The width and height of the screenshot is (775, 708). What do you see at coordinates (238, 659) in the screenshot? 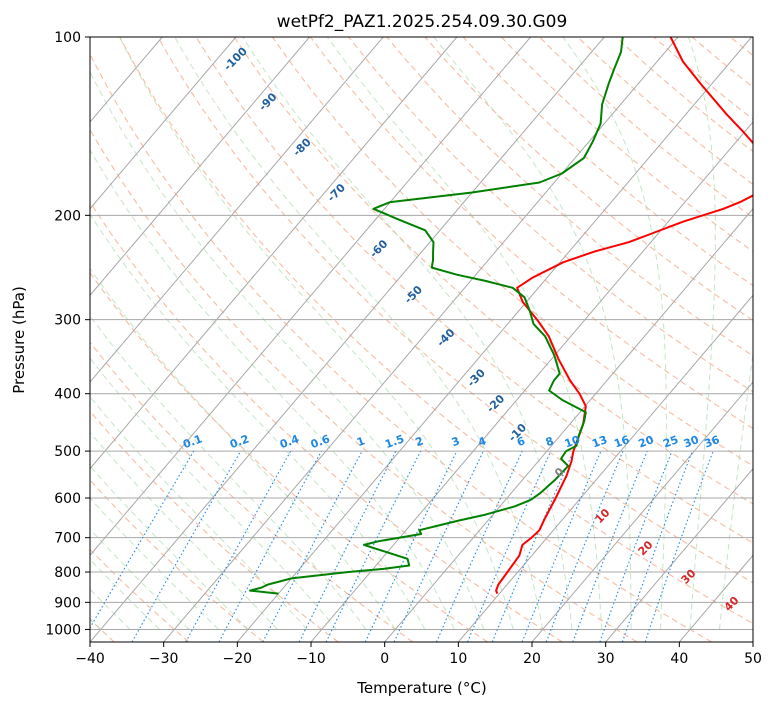
I see `x-tick-label: −20` at bounding box center [238, 659].